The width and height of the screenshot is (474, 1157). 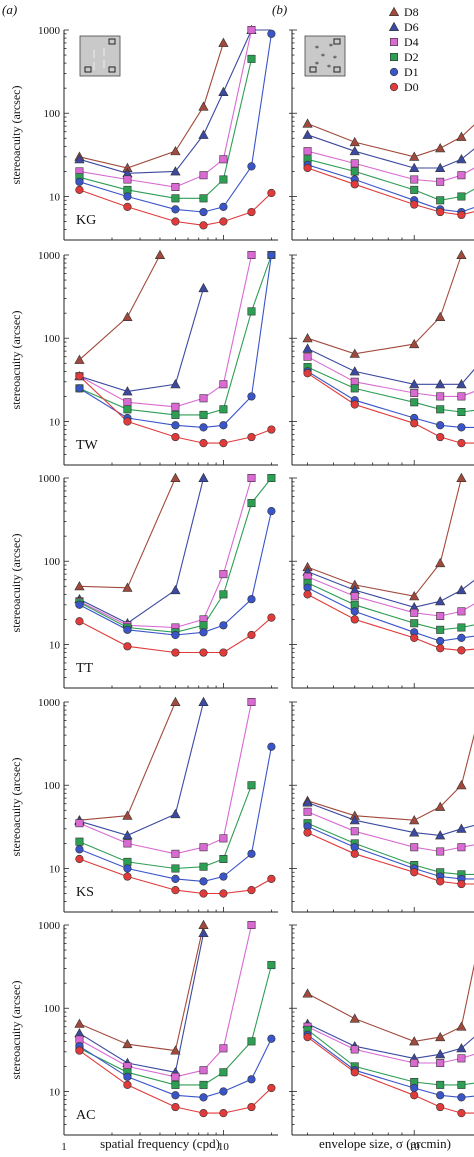 I want to click on series-line-D4, so click(x=166, y=331).